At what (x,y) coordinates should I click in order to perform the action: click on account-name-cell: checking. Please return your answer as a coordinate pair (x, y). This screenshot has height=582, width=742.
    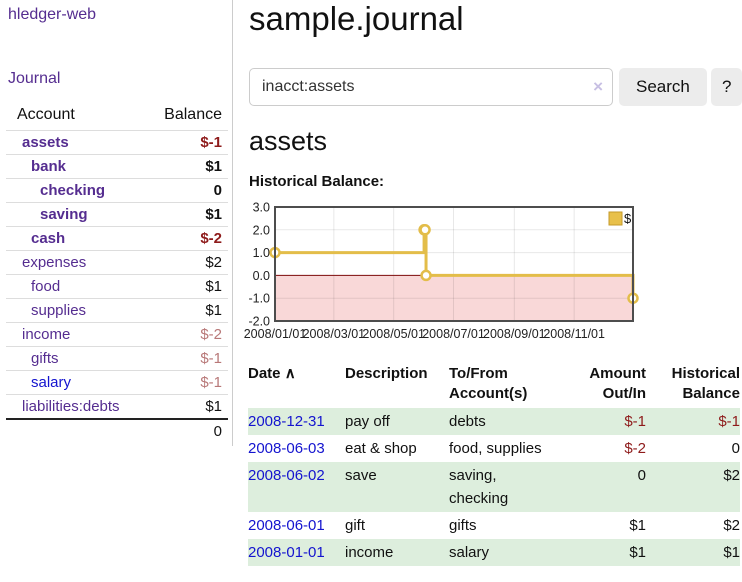
    Looking at the image, I should click on (81, 190).